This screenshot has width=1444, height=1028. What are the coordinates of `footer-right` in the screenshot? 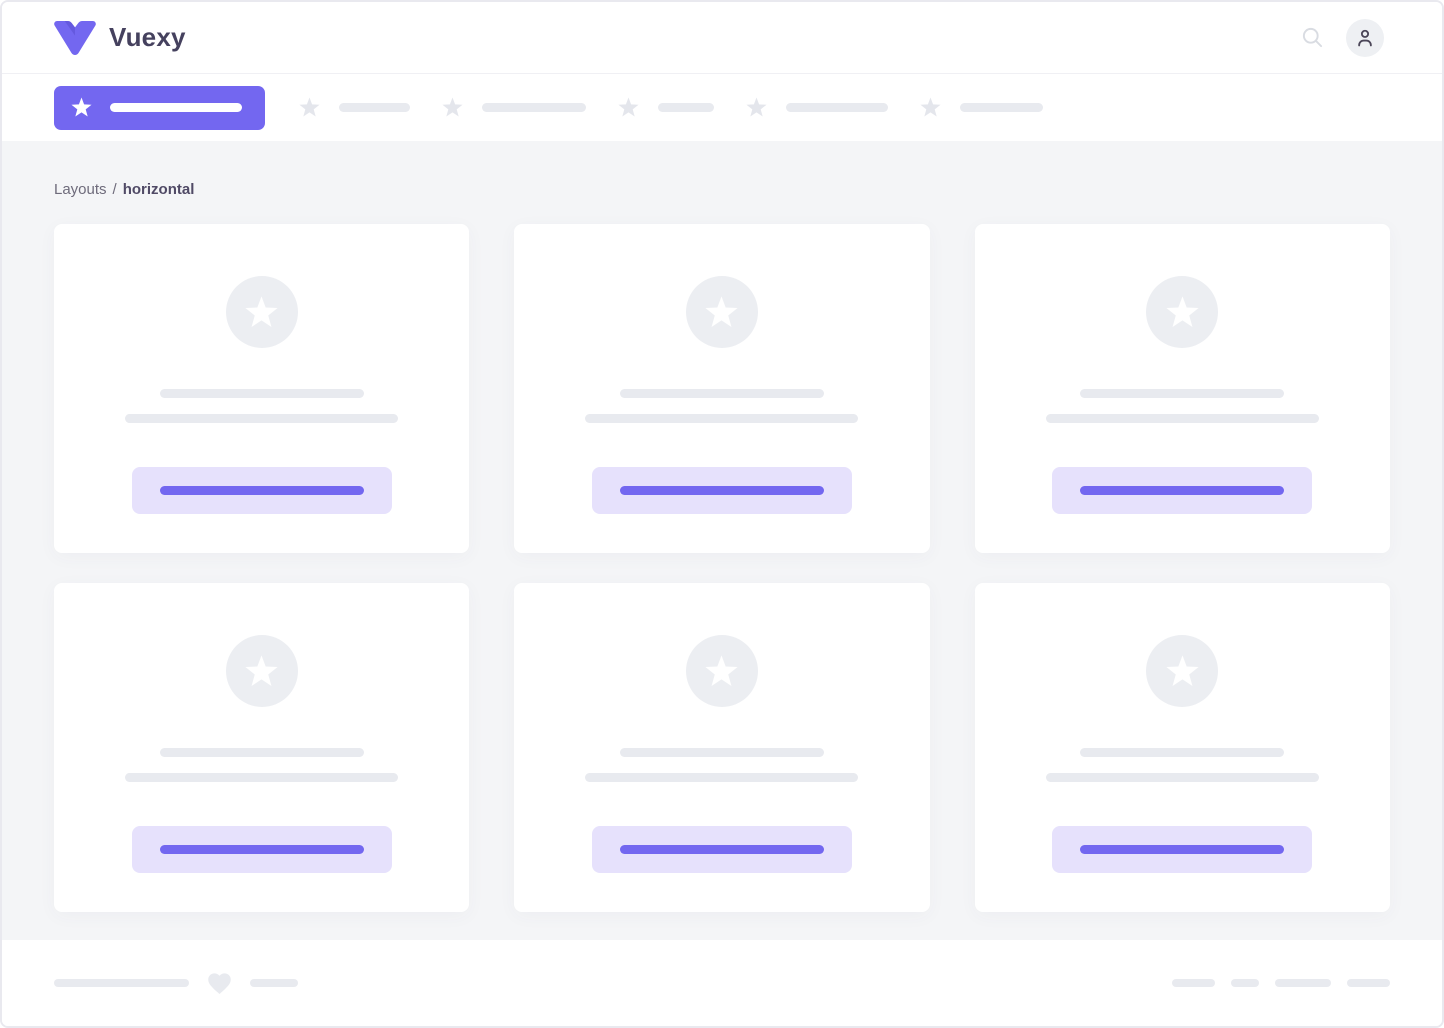 It's located at (1281, 983).